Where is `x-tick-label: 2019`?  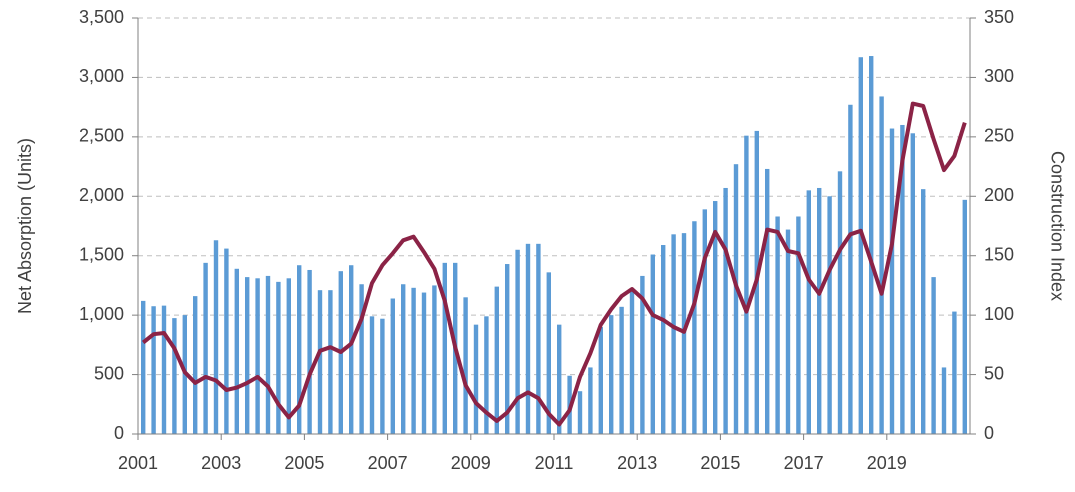 x-tick-label: 2019 is located at coordinates (887, 463).